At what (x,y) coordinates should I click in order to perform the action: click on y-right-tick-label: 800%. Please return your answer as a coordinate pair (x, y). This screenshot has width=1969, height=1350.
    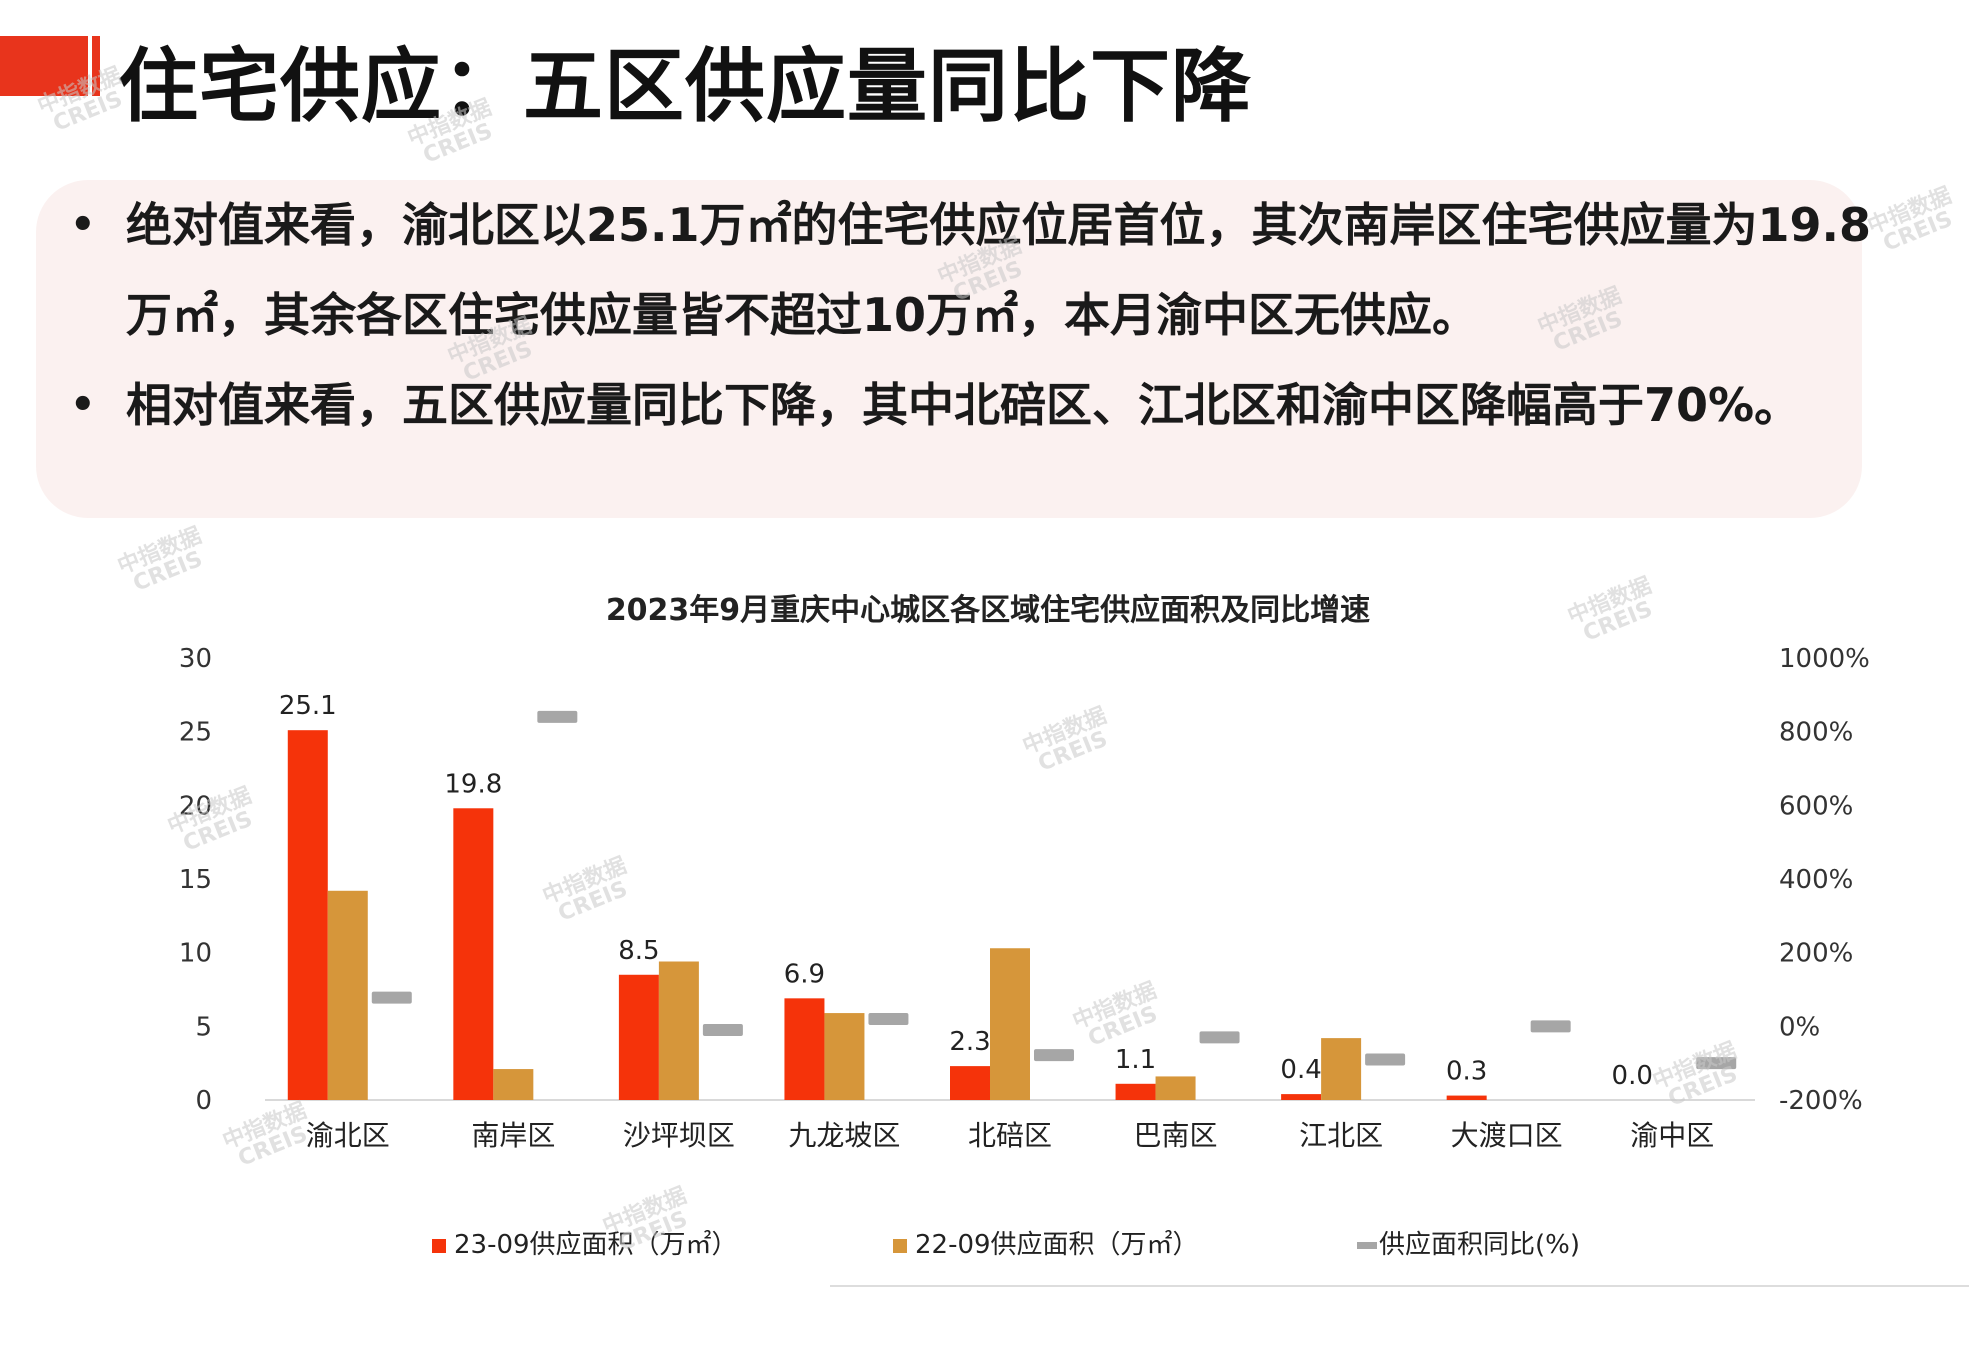
    Looking at the image, I should click on (1816, 733).